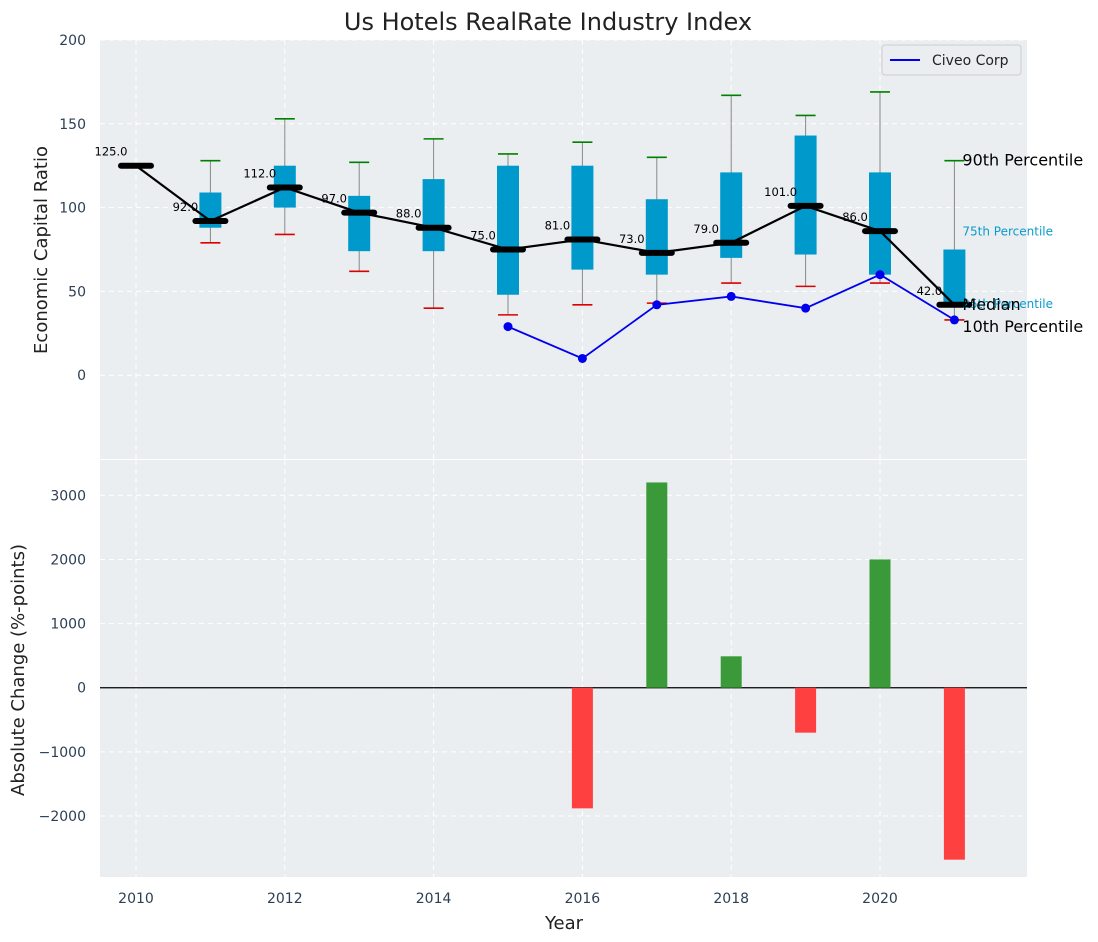 This screenshot has height=942, width=1098. Describe the element at coordinates (583, 899) in the screenshot. I see `x-tick: 2016` at that location.